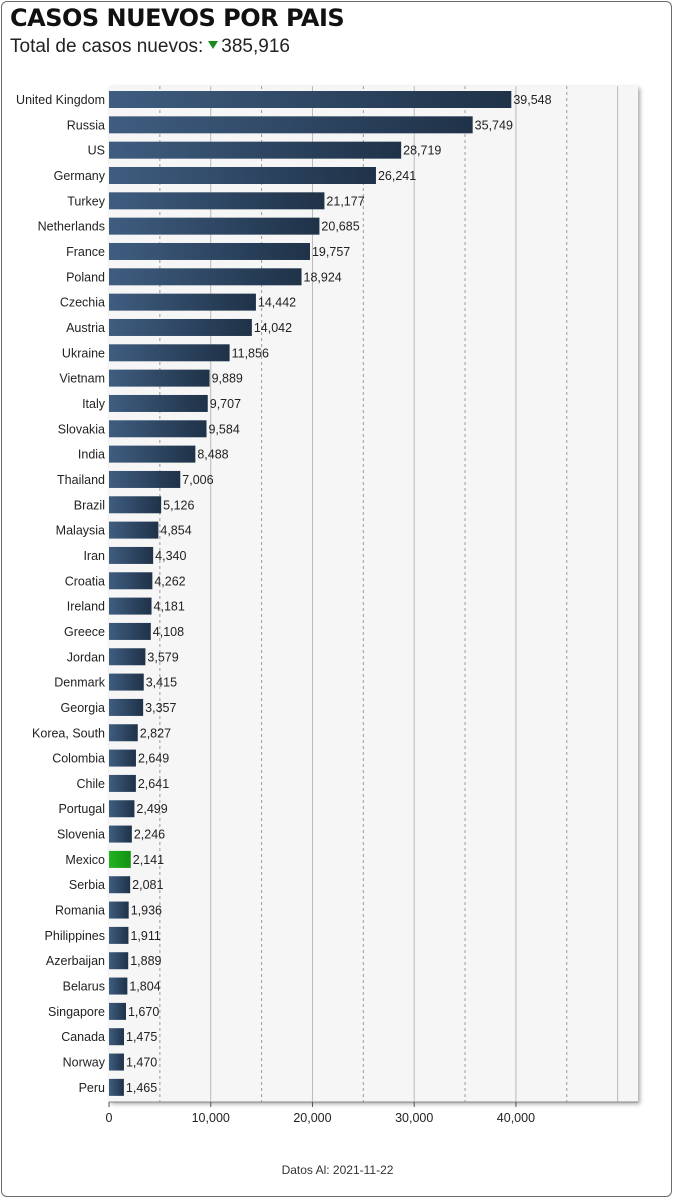  Describe the element at coordinates (89, 505) in the screenshot. I see `category-label: Brazil` at that location.